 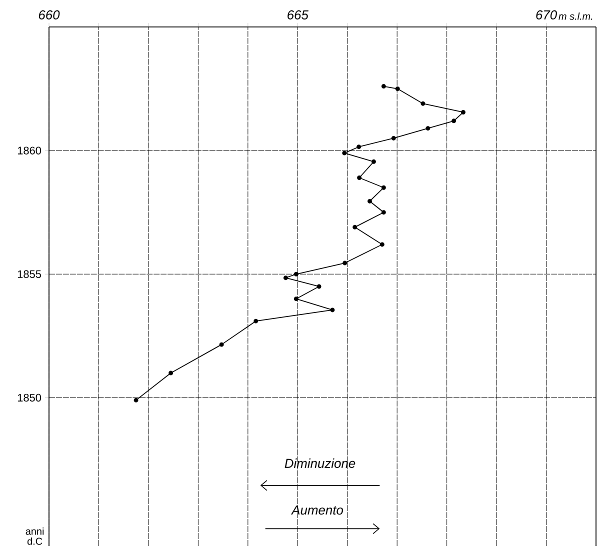 What do you see at coordinates (317, 510) in the screenshot?
I see `annotation: Aumento` at bounding box center [317, 510].